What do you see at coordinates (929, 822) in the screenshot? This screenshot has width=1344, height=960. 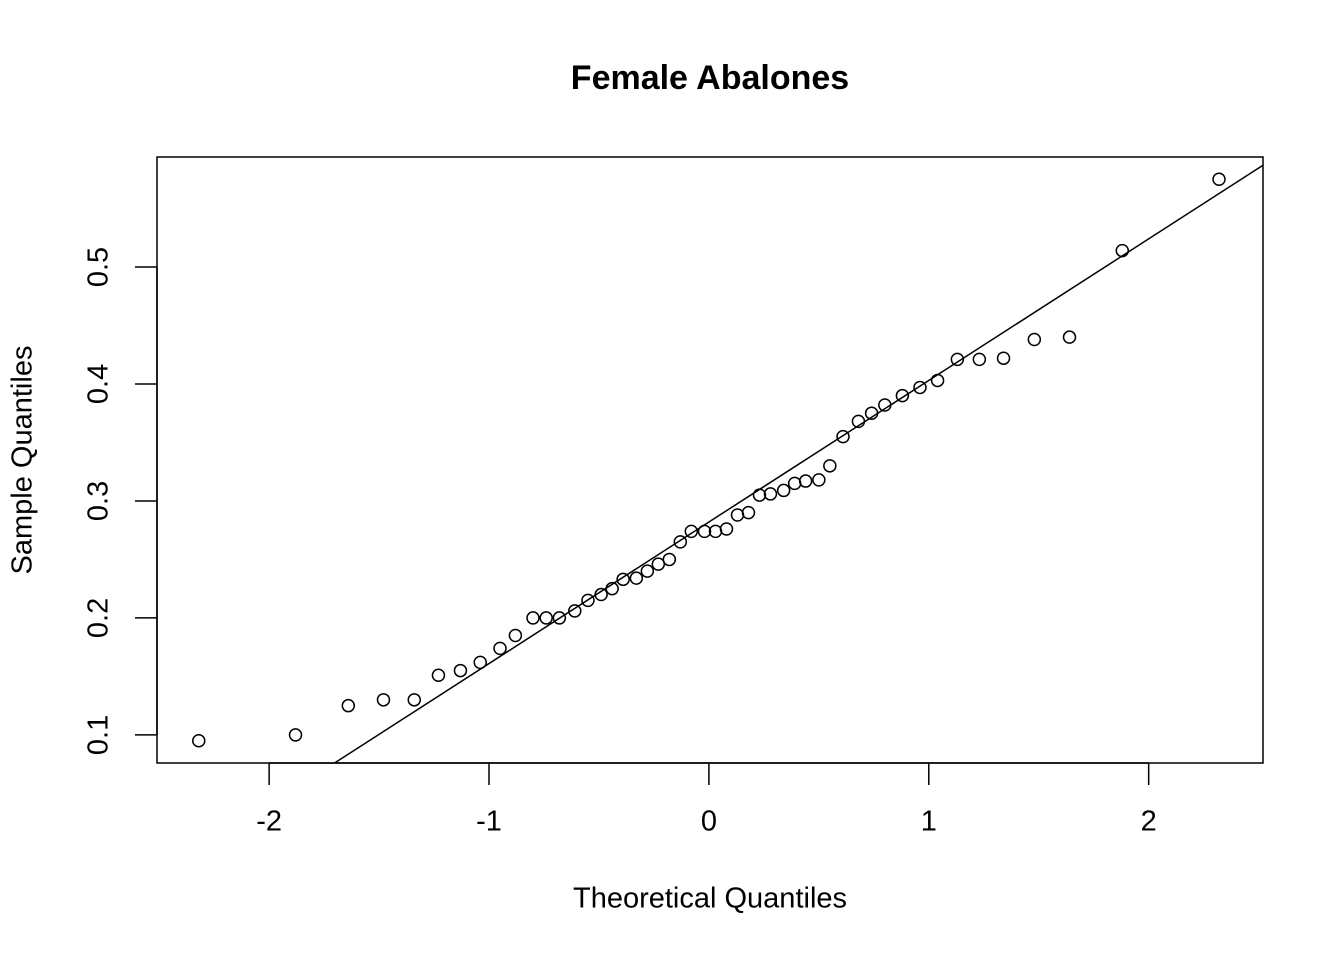 I see `x-tick-label: 1` at bounding box center [929, 822].